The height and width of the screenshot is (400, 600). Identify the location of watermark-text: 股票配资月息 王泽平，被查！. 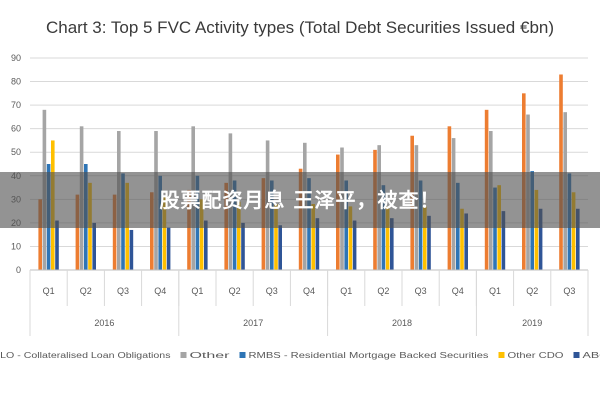
(300, 200).